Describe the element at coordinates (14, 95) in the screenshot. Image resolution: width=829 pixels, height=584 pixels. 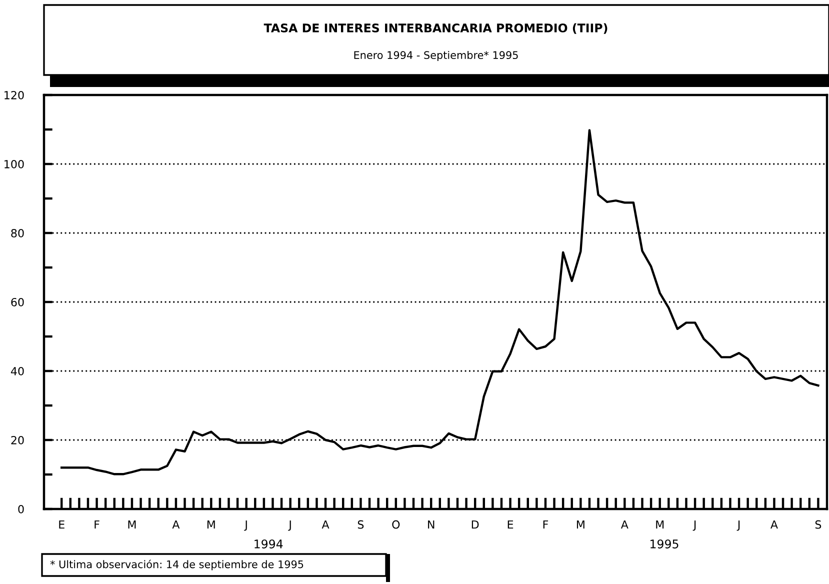
I see `y-tick-label: 120` at that location.